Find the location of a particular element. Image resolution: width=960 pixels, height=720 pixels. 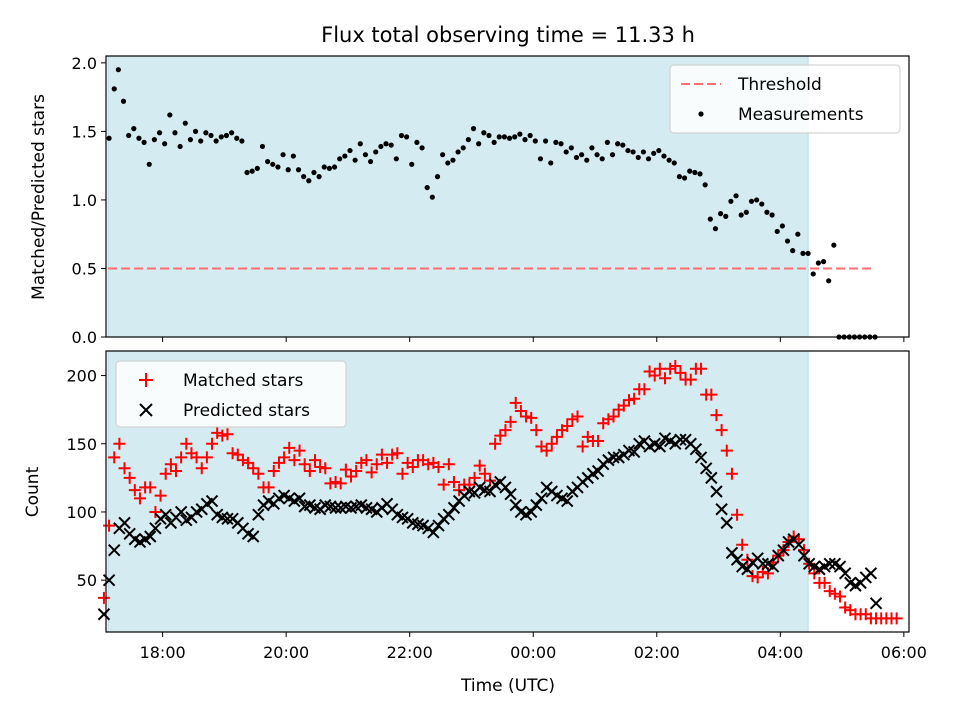

legend-matched-swatch is located at coordinates (146, 380).